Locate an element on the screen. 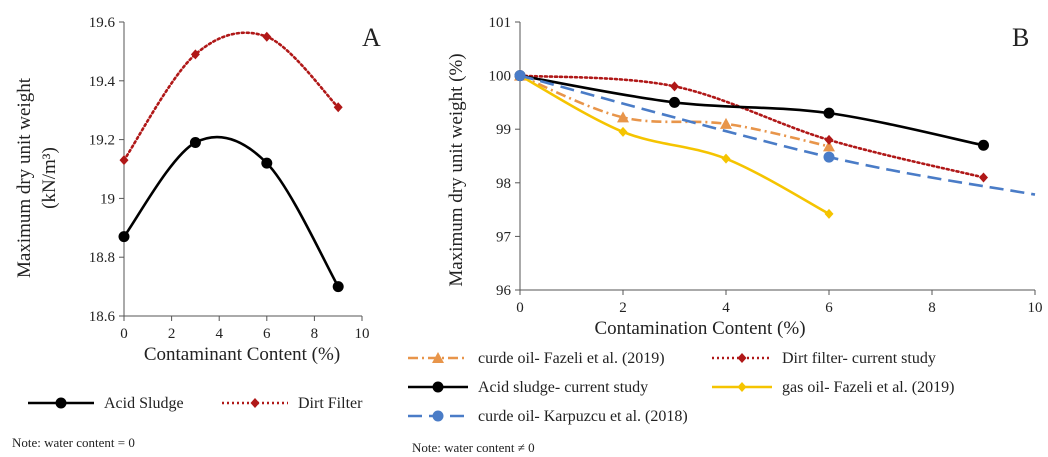  panel-b-y-tick-label: 97 is located at coordinates (504, 237).